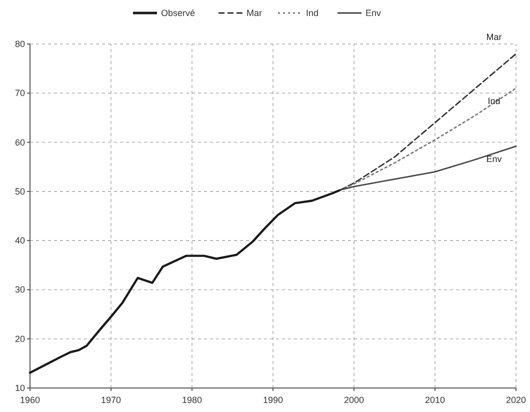 This screenshot has width=530, height=412. I want to click on x-tick-label: 2000, so click(354, 400).